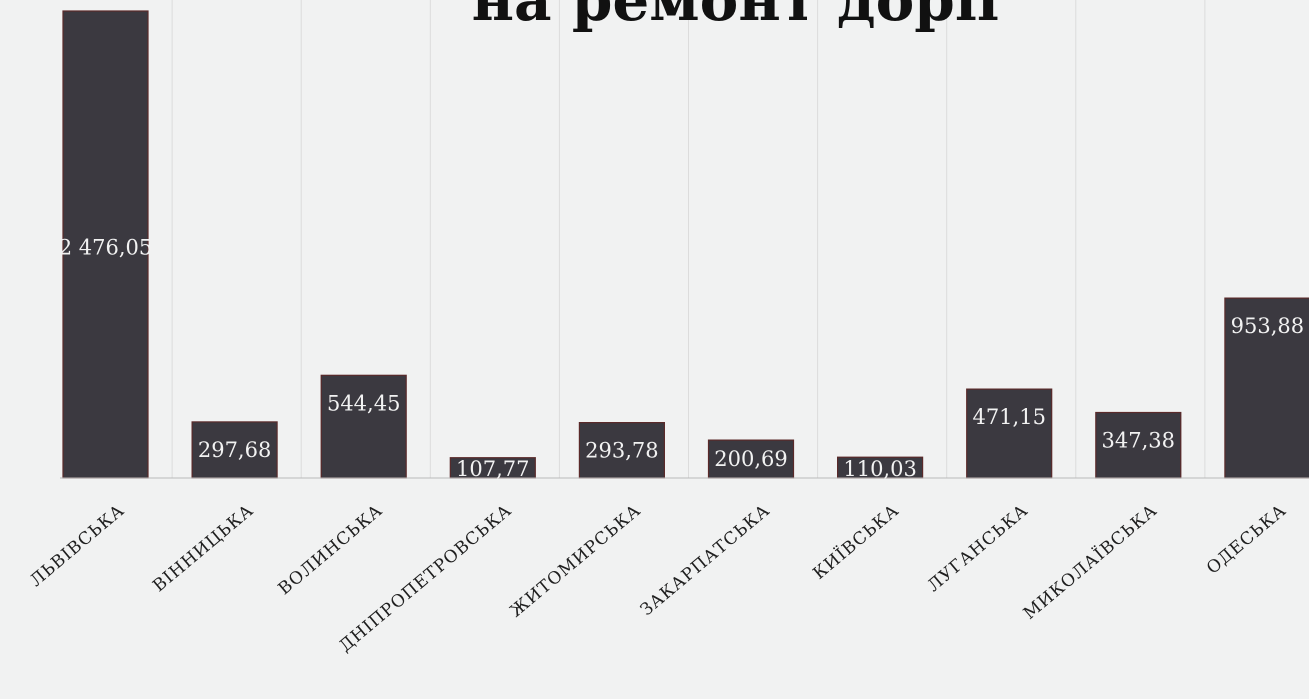 The width and height of the screenshot is (1309, 699). What do you see at coordinates (1008, 417) in the screenshot?
I see `value-label: 471,15` at bounding box center [1008, 417].